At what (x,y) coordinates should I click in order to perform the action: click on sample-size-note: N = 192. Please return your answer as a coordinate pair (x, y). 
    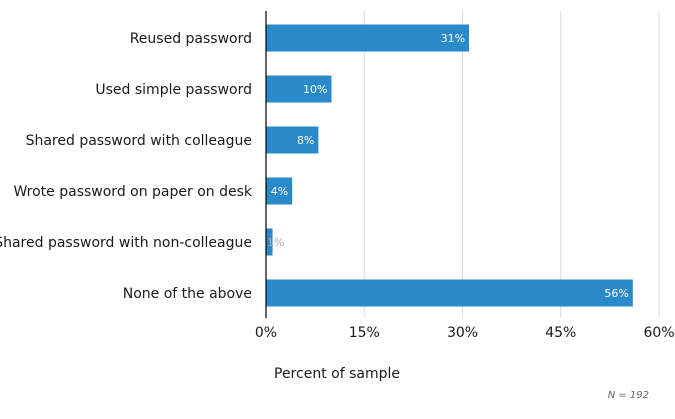
    Looking at the image, I should click on (628, 395).